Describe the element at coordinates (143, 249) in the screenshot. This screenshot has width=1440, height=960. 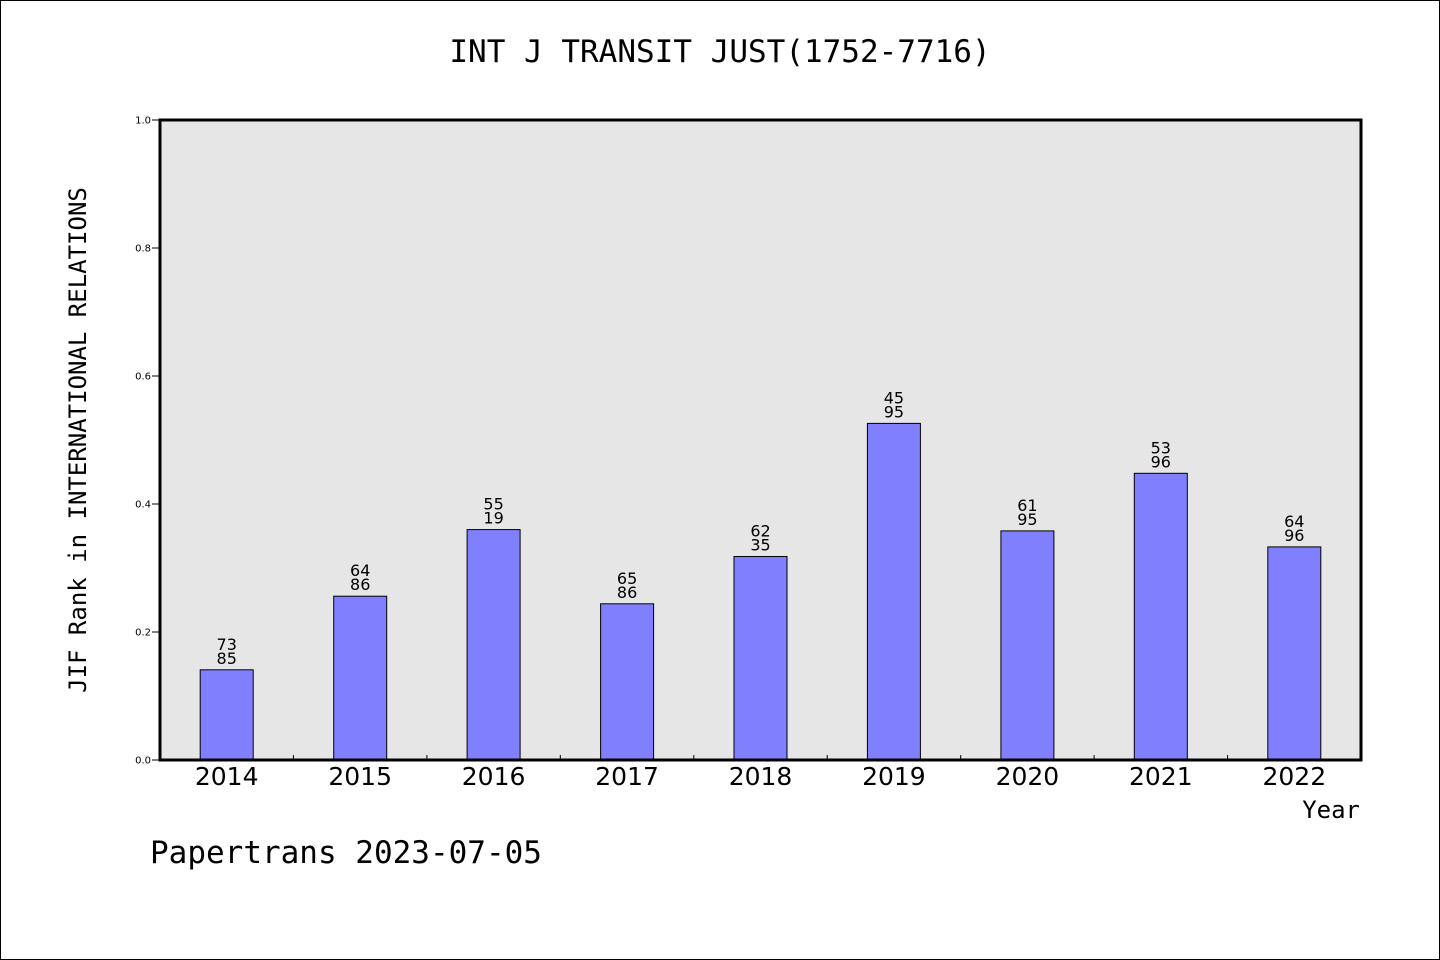
I see `y-tick-label-0.8: 0.8` at that location.